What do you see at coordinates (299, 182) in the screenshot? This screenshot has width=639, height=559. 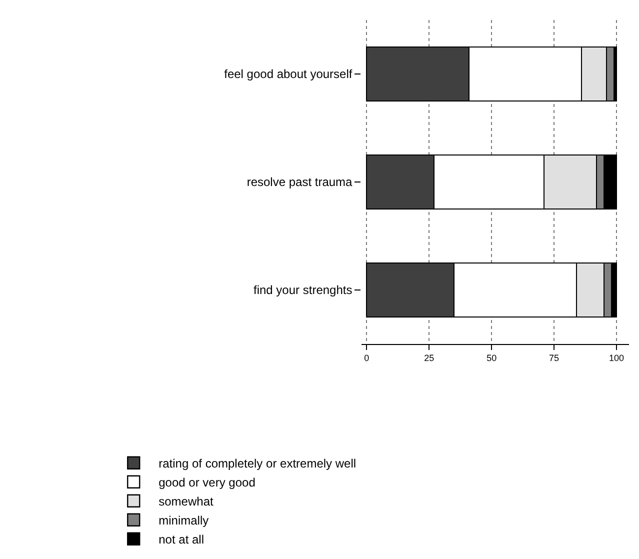 I see `y-tick-label: resolve past trauma` at bounding box center [299, 182].